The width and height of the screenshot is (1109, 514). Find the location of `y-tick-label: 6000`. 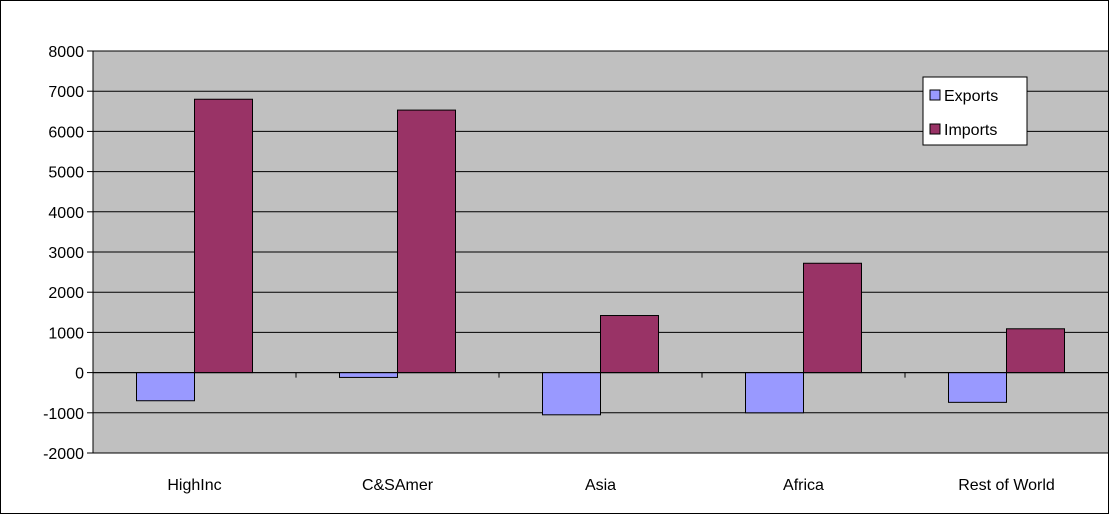

y-tick-label: 6000 is located at coordinates (66, 132).